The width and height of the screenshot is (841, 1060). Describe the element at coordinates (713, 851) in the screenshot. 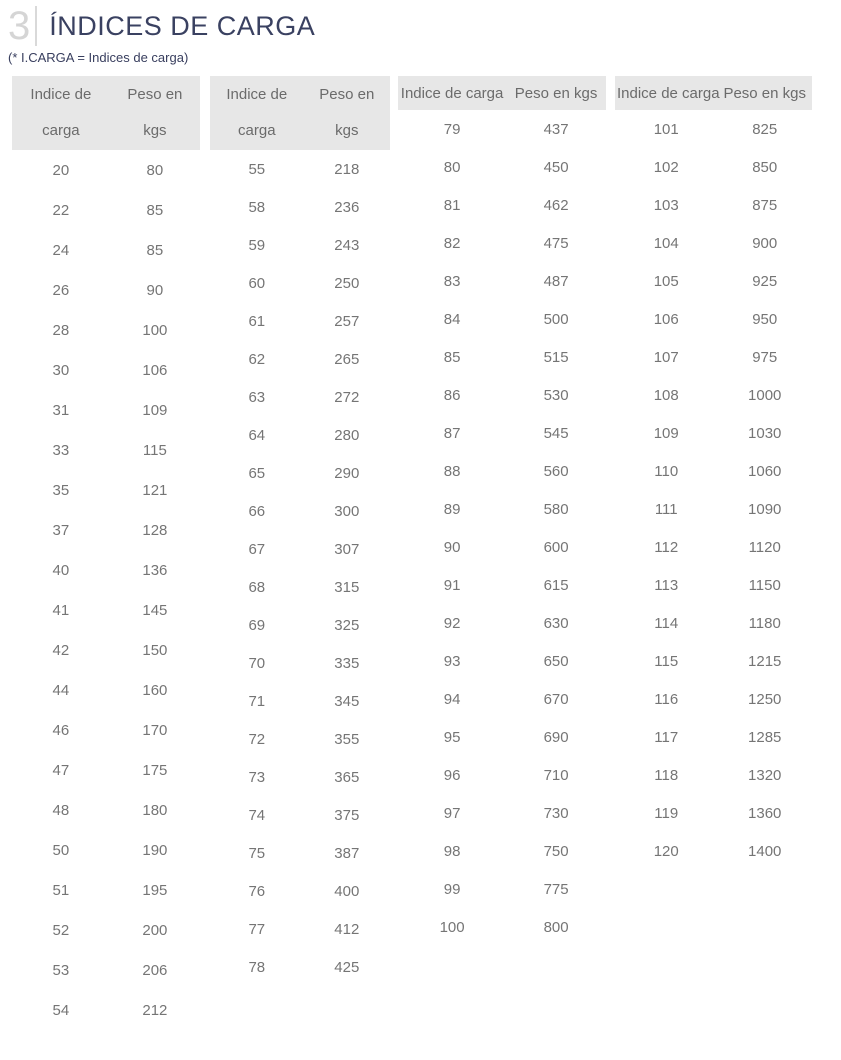

I see `table-row: 120 1400` at that location.